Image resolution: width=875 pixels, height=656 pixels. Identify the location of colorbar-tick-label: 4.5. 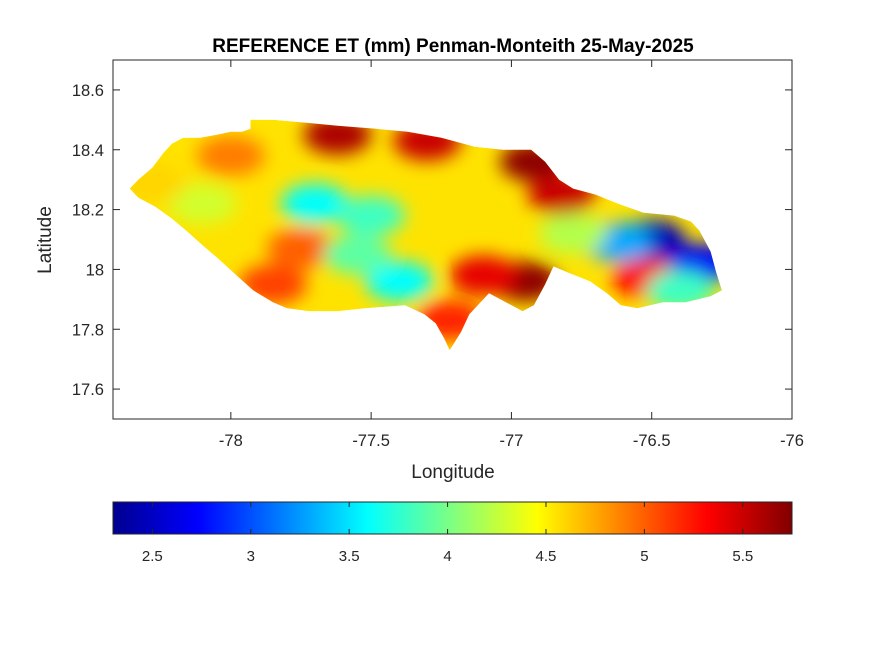
(546, 556).